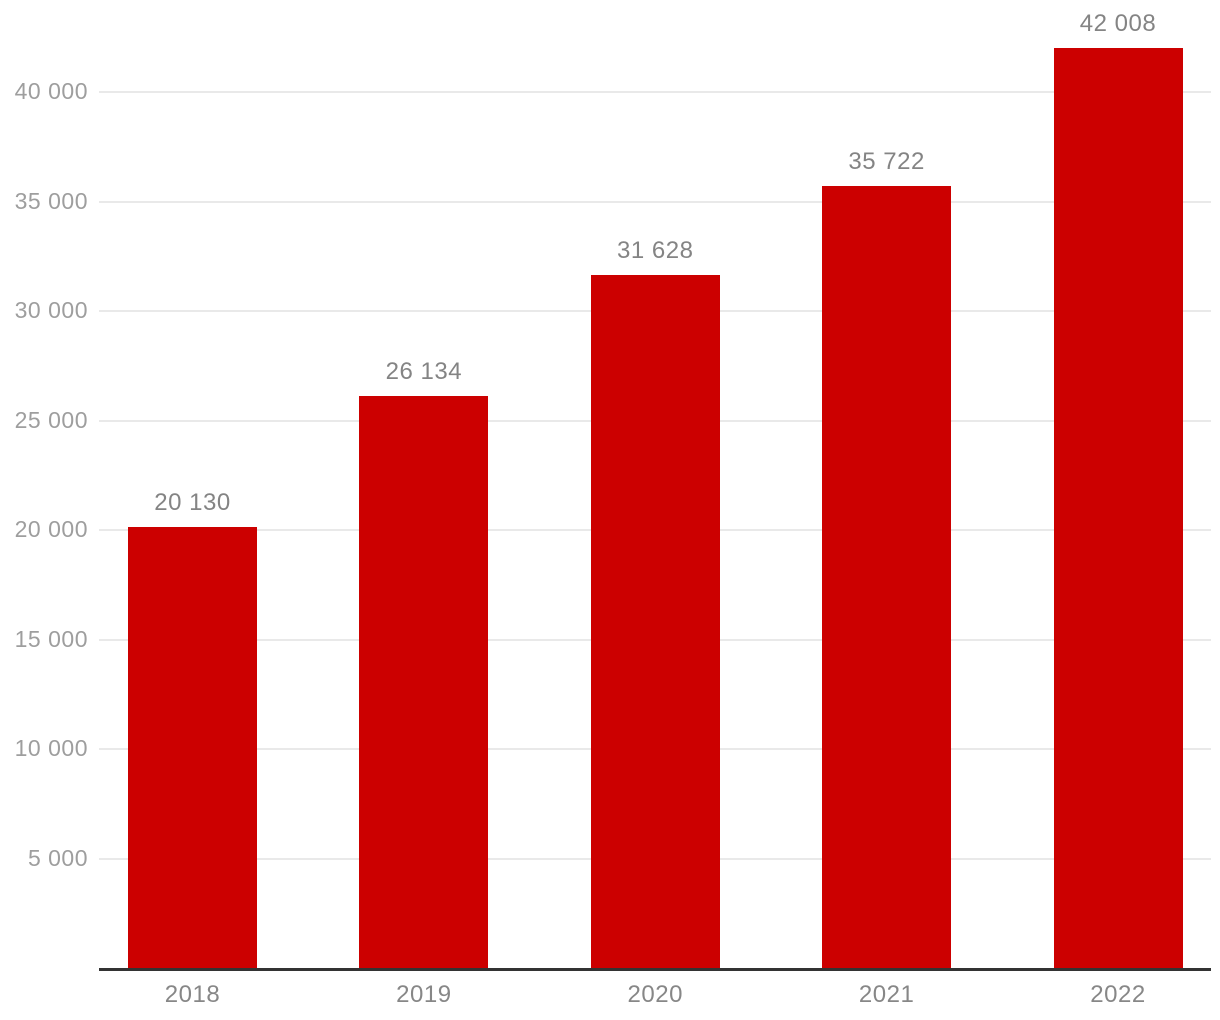  I want to click on y-tick-label: 25 000, so click(51, 419).